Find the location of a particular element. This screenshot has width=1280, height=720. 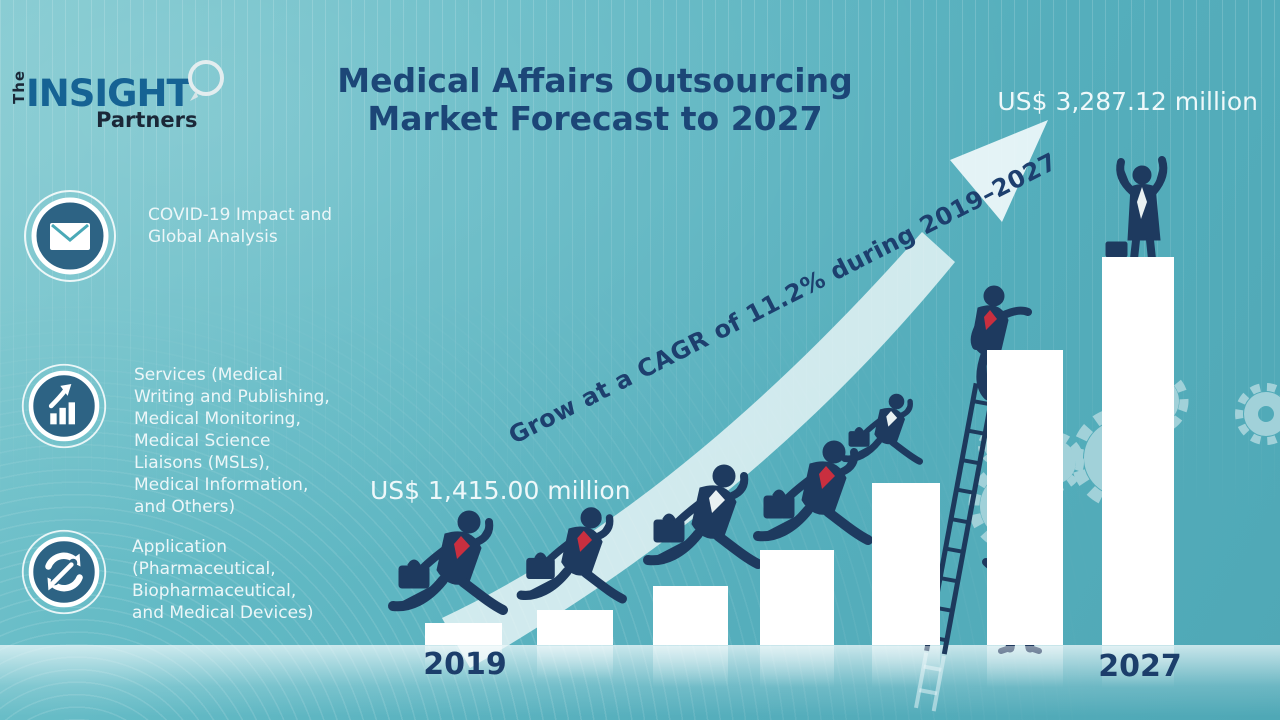

logo-word-partners: Partners is located at coordinates (147, 120).